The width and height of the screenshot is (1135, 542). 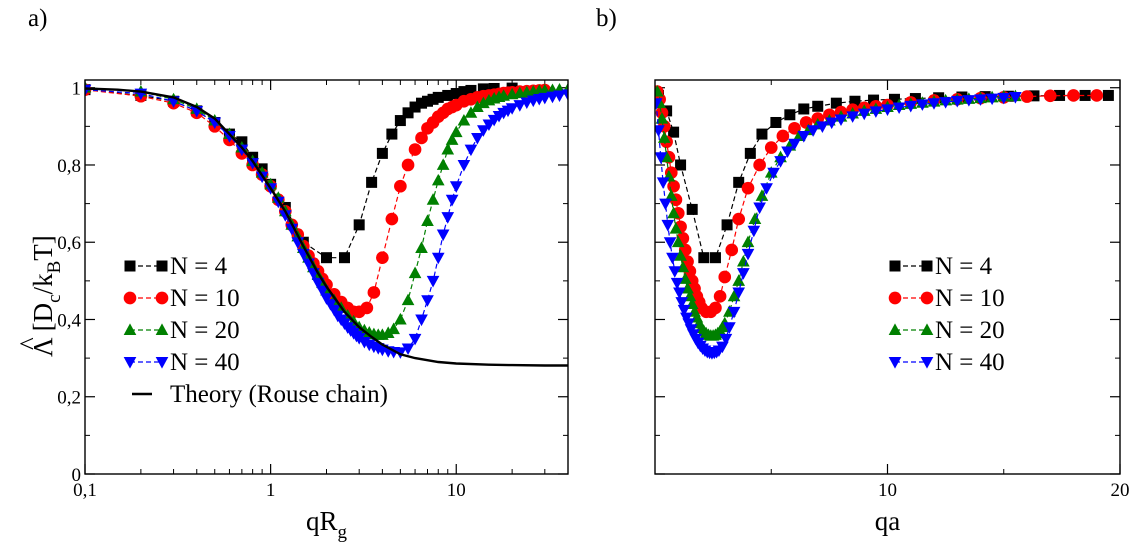 What do you see at coordinates (205, 298) in the screenshot?
I see `legend-label: N = 10` at bounding box center [205, 298].